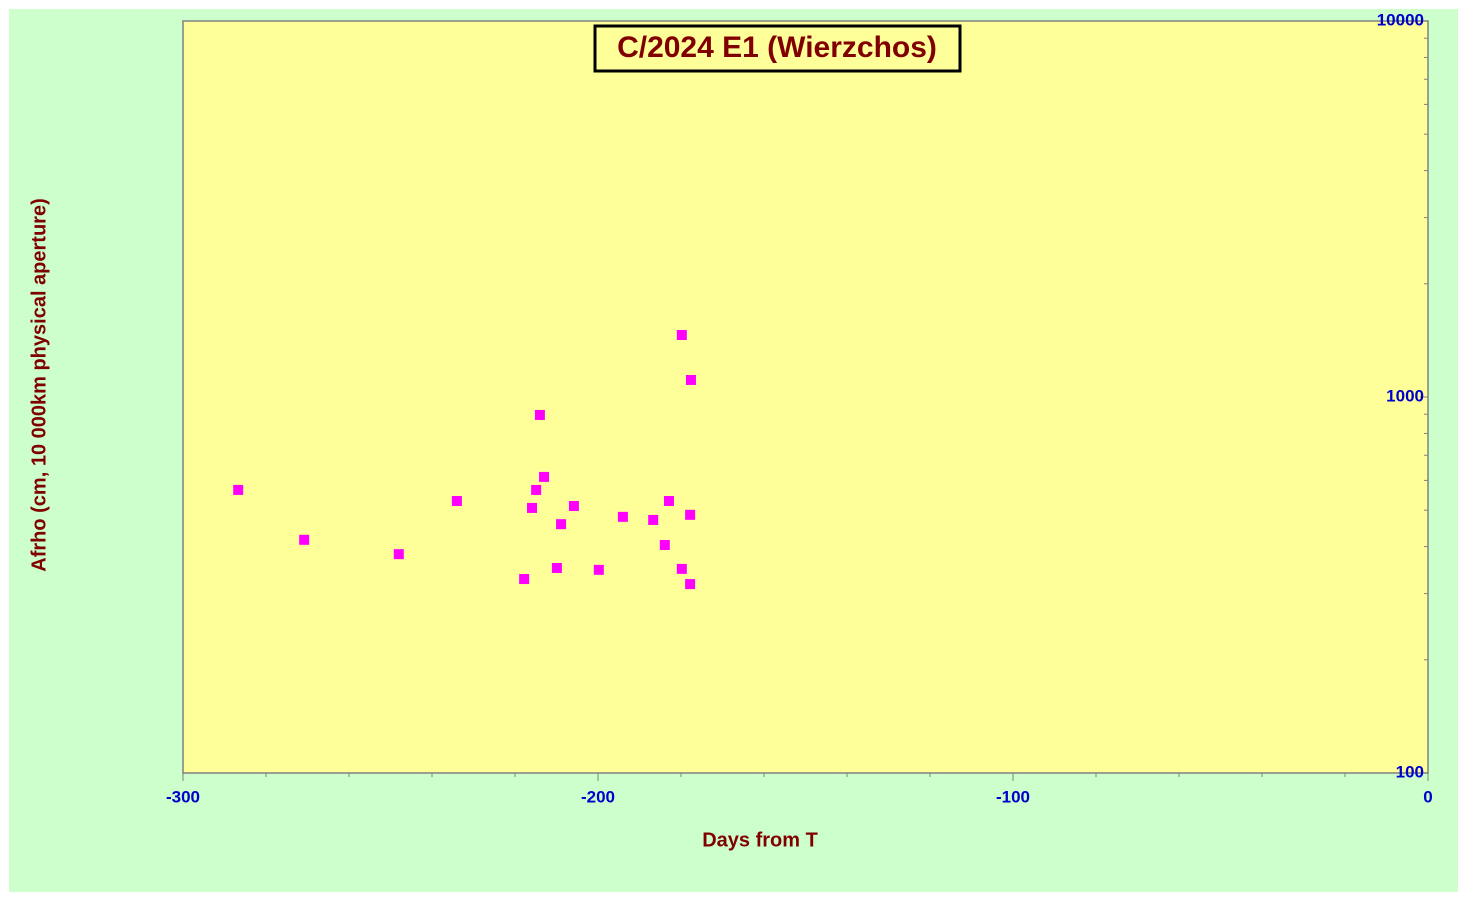  I want to click on chart-title: C/2024 E1 (Wierzchos), so click(777, 47).